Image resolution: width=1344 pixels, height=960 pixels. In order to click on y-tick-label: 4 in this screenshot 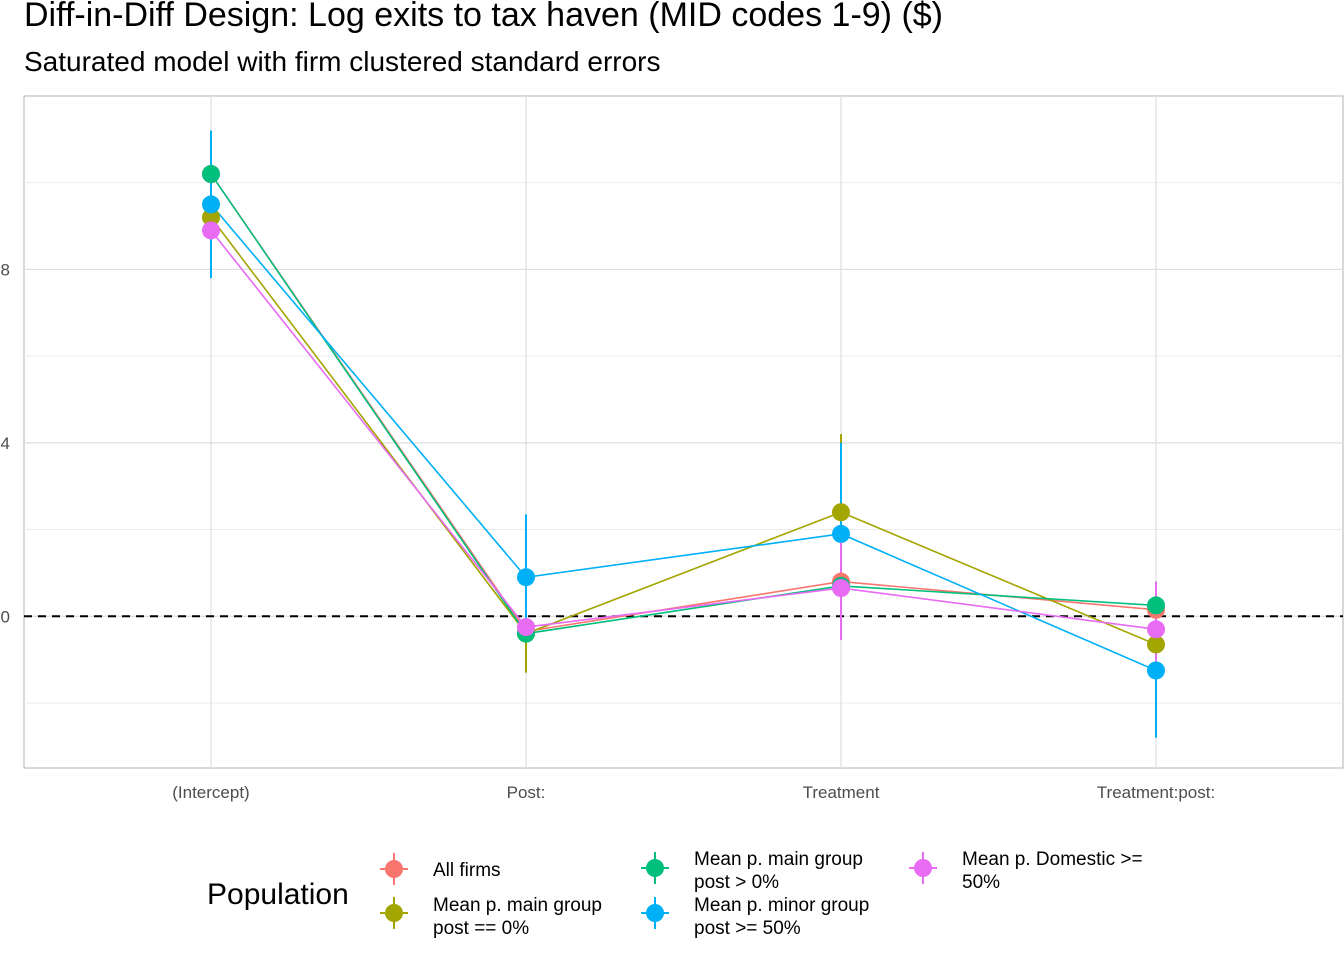, I will do `click(5, 443)`.